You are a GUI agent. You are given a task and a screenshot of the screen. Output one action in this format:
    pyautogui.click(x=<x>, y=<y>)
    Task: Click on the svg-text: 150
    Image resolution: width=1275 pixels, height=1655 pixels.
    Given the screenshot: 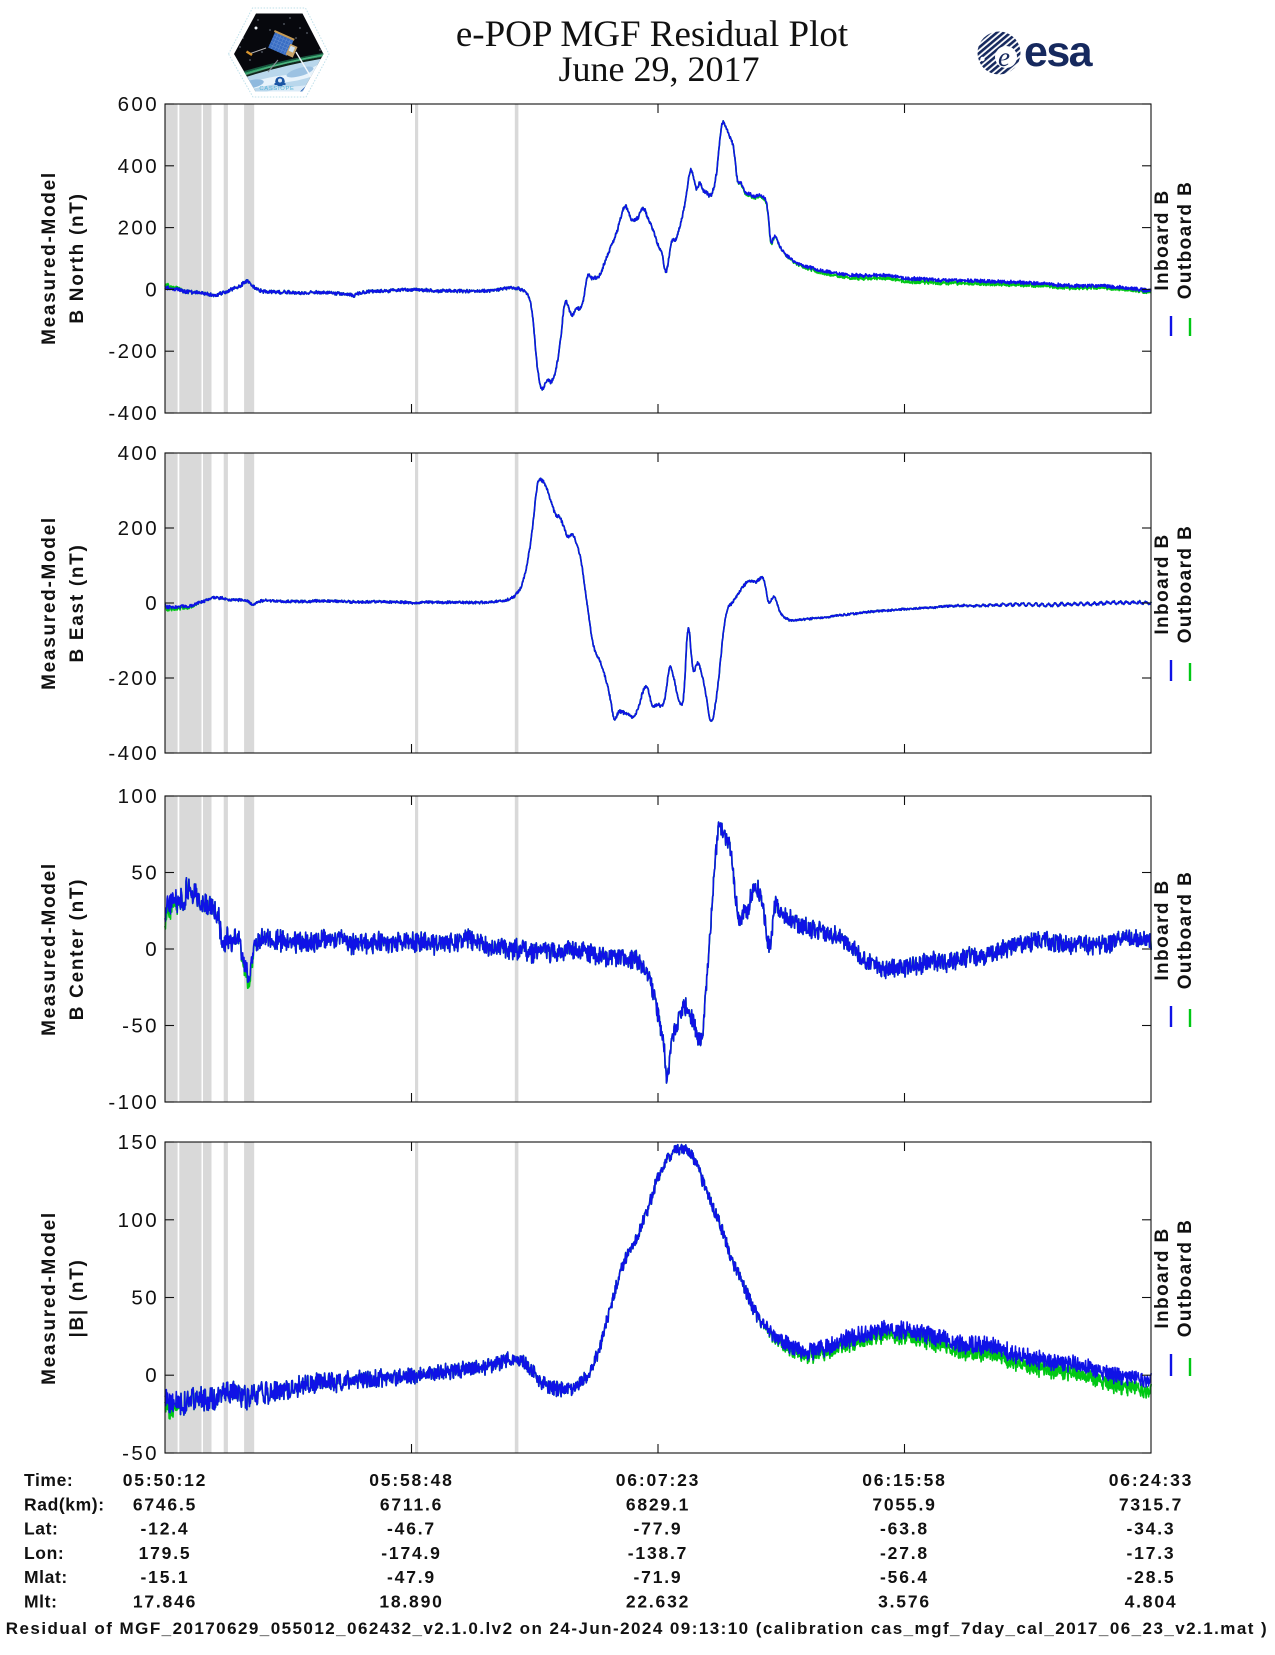 What is the action you would take?
    pyautogui.click(x=138, y=1142)
    